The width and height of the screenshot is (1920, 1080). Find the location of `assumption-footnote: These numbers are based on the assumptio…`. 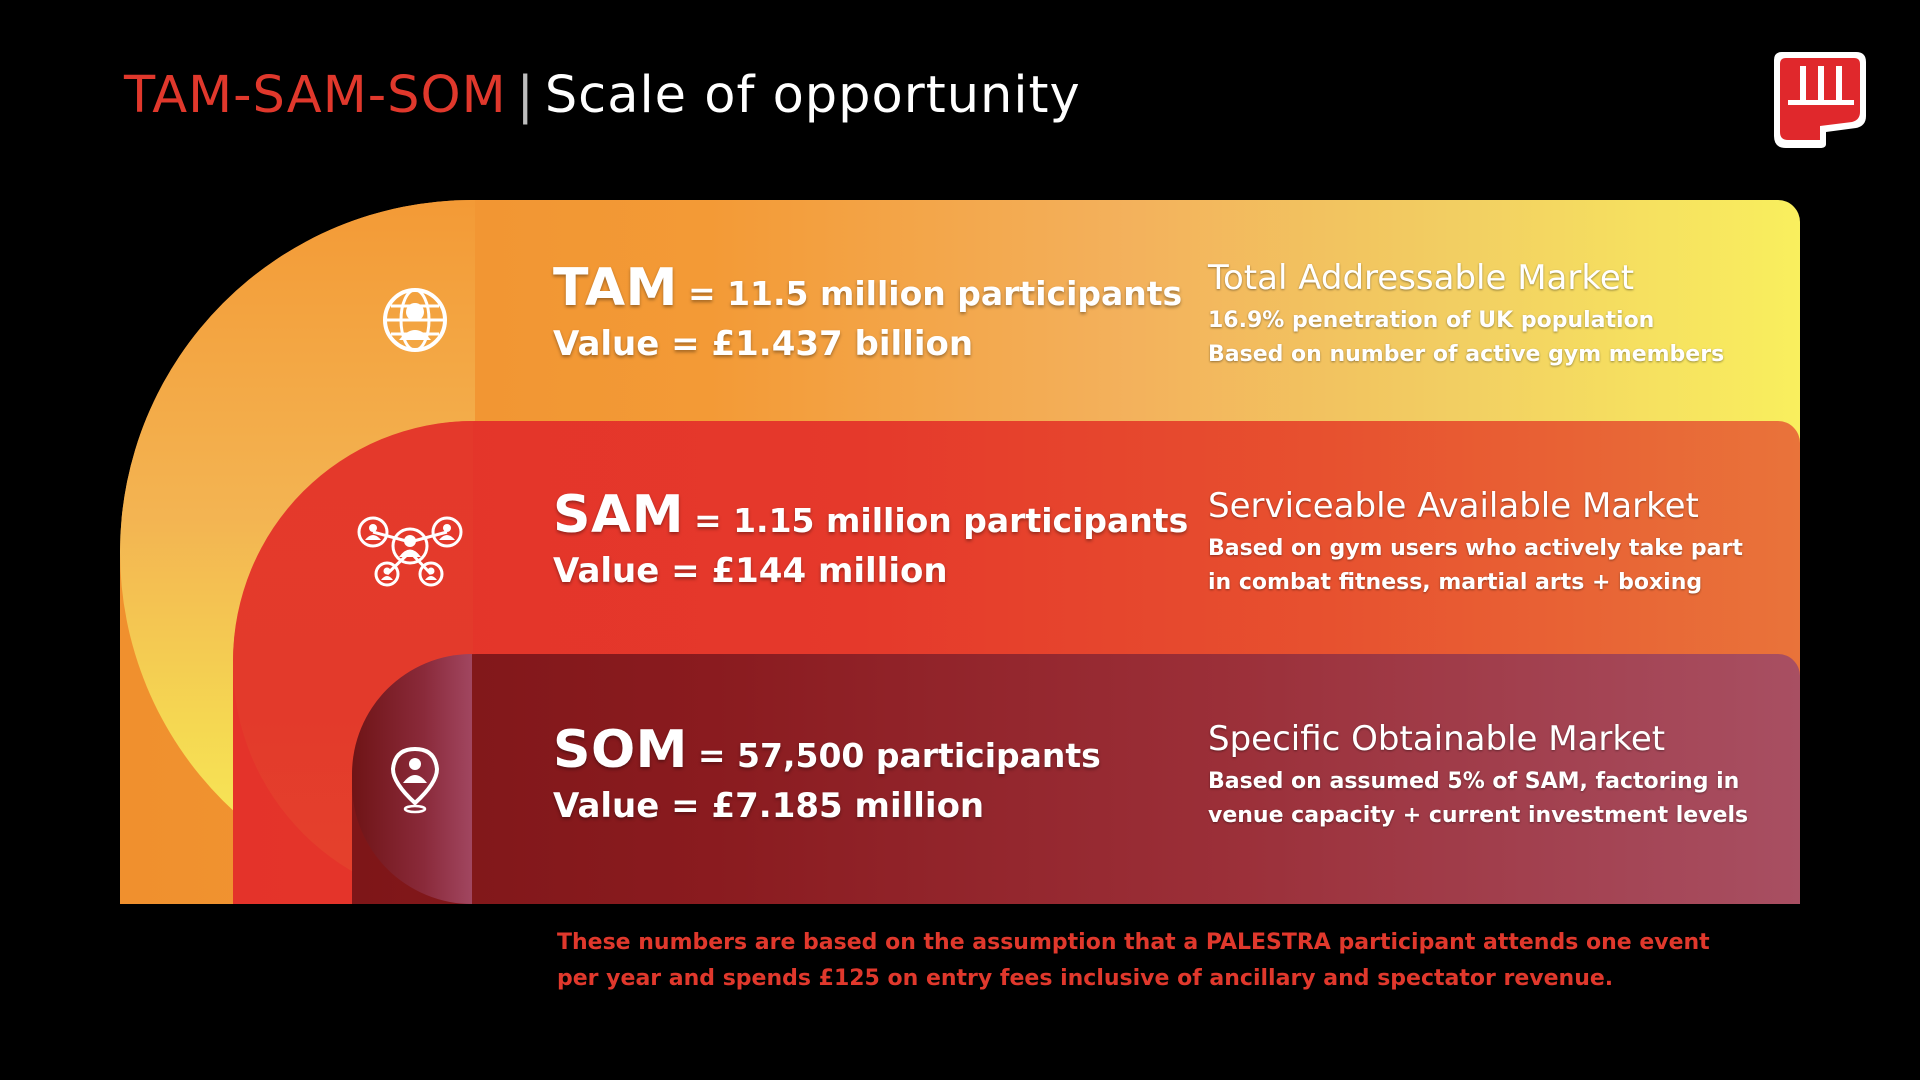

assumption-footnote: These numbers are based on the assumptio… is located at coordinates (1147, 961).